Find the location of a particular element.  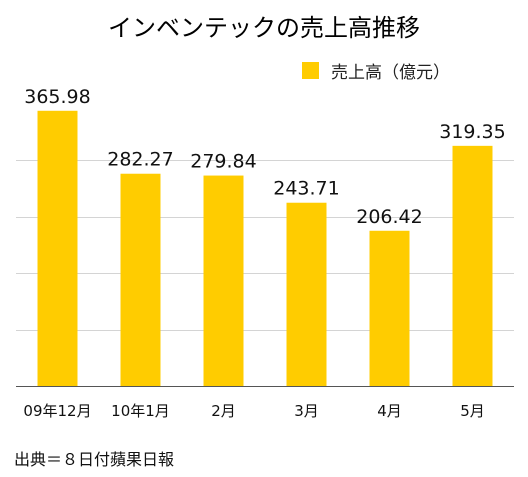

category-label: 5月 is located at coordinates (472, 411).